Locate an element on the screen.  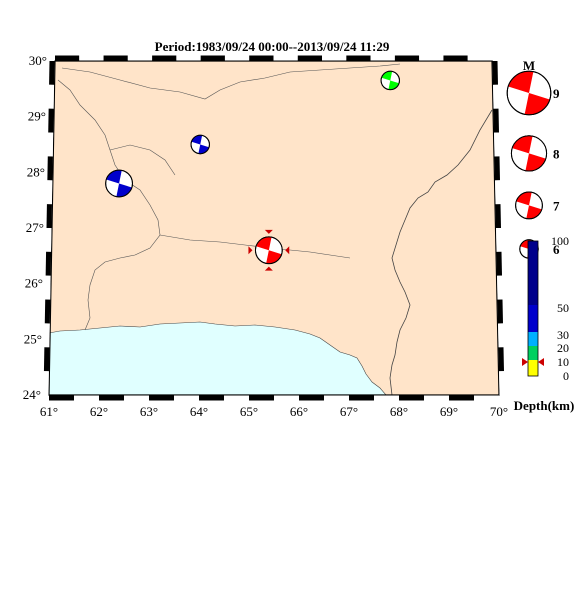
depth-tick-label: 10 is located at coordinates (563, 362).